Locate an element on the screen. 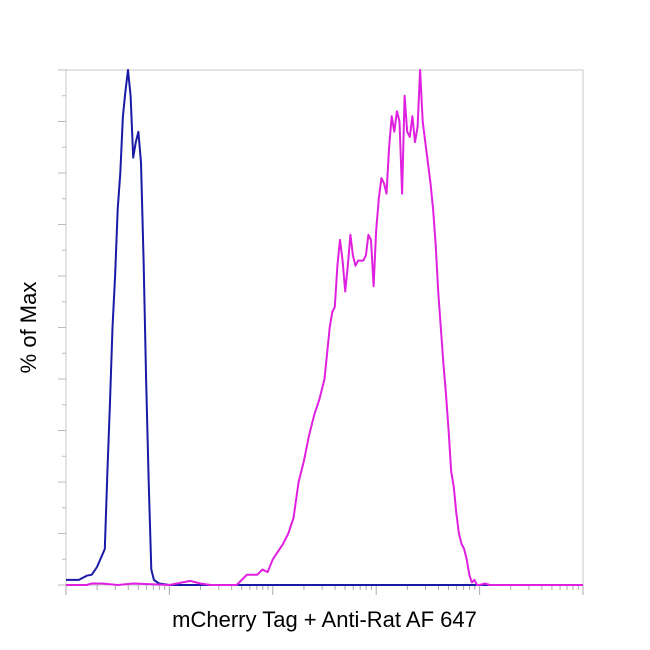 Image resolution: width=650 pixels, height=650 pixels. x-axis-label: mCherry Tag + Anti-Rat AF 647 is located at coordinates (324, 619).